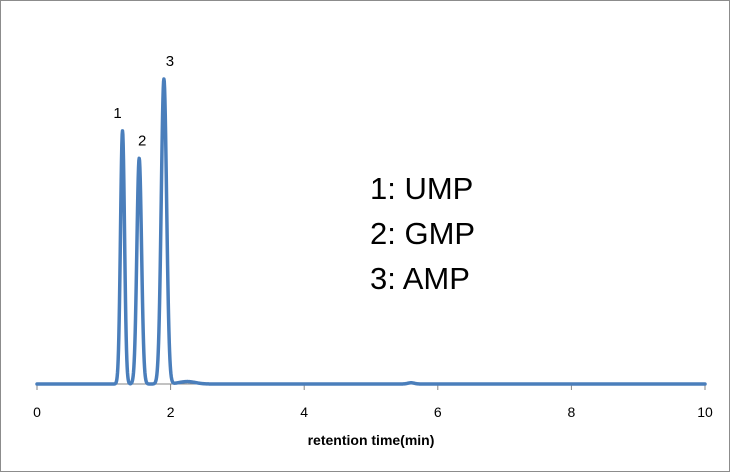 This screenshot has height=473, width=730. Describe the element at coordinates (371, 440) in the screenshot. I see `x-axis-title: retention time(min)` at that location.